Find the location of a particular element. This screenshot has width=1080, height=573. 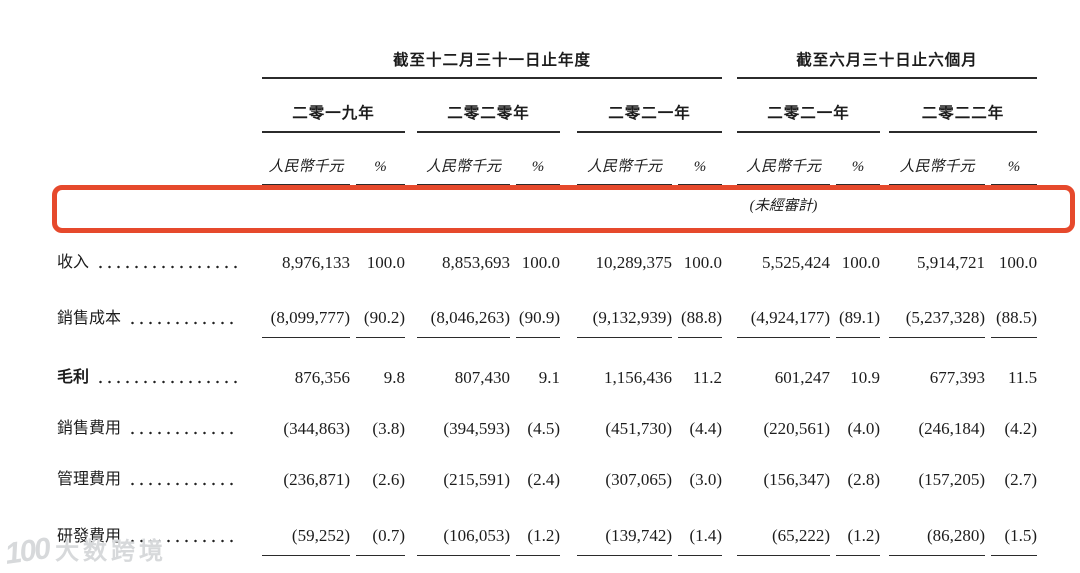

value-cell: 9.8 is located at coordinates (394, 377).